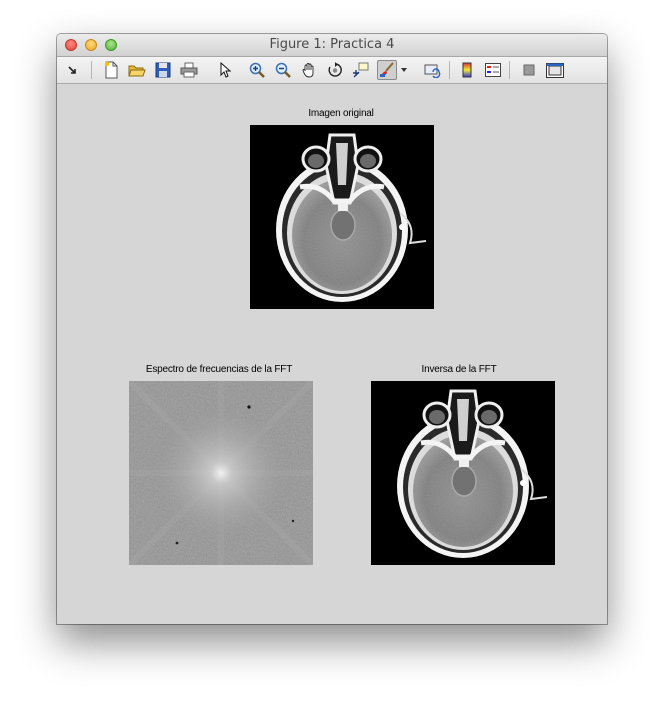 This screenshot has width=664, height=703. Describe the element at coordinates (555, 70) in the screenshot. I see `show-plot-tools-icon` at that location.